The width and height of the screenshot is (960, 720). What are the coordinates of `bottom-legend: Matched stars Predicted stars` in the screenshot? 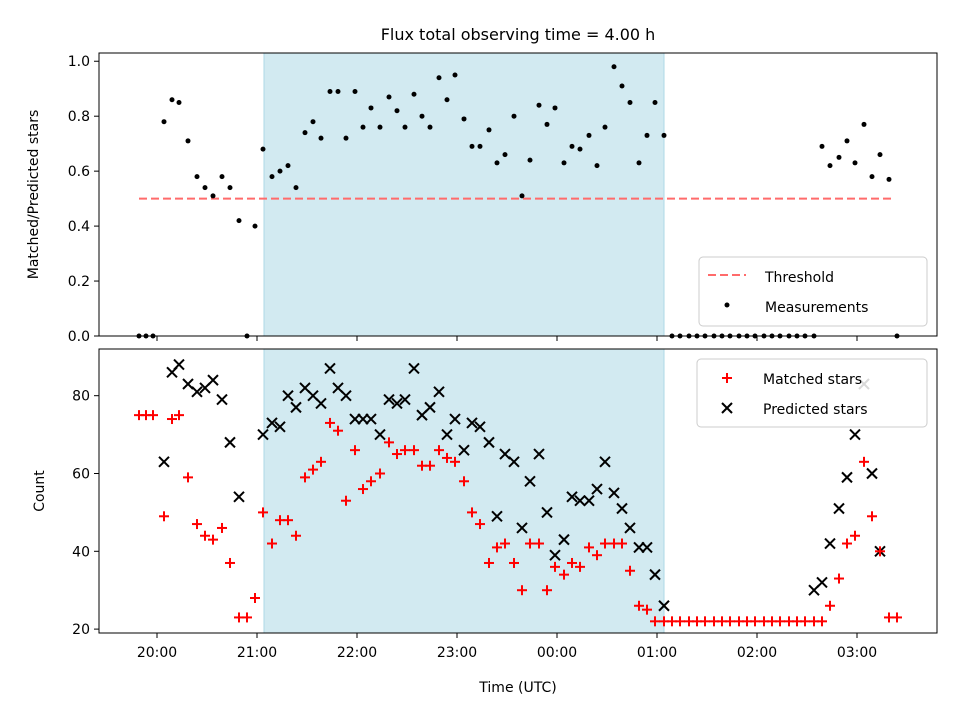 It's located at (812, 393).